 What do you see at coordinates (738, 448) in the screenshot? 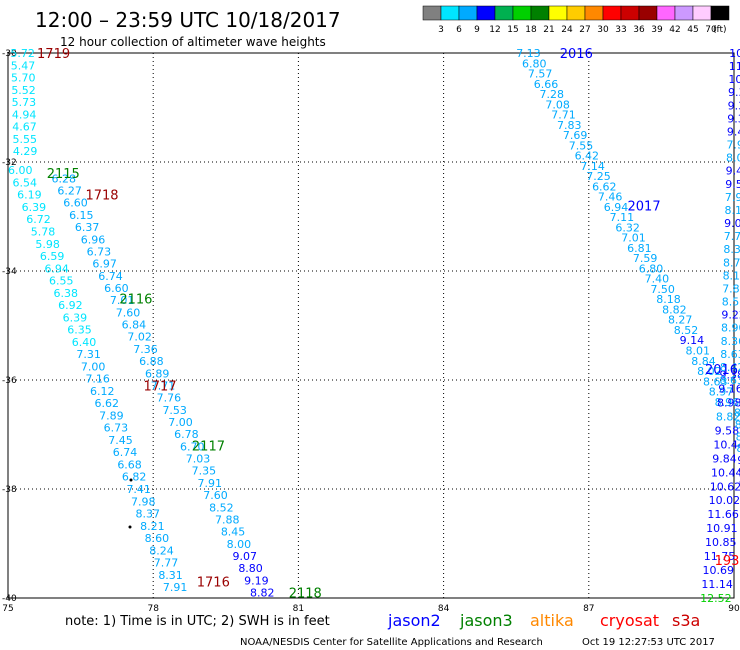
I see `swh-value: 8.78` at bounding box center [738, 448].